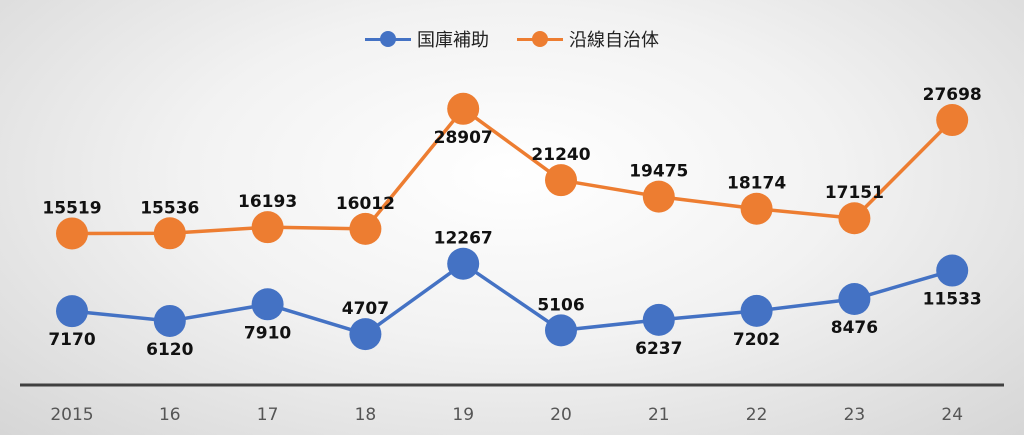  I want to click on data-label: 6237, so click(658, 349).